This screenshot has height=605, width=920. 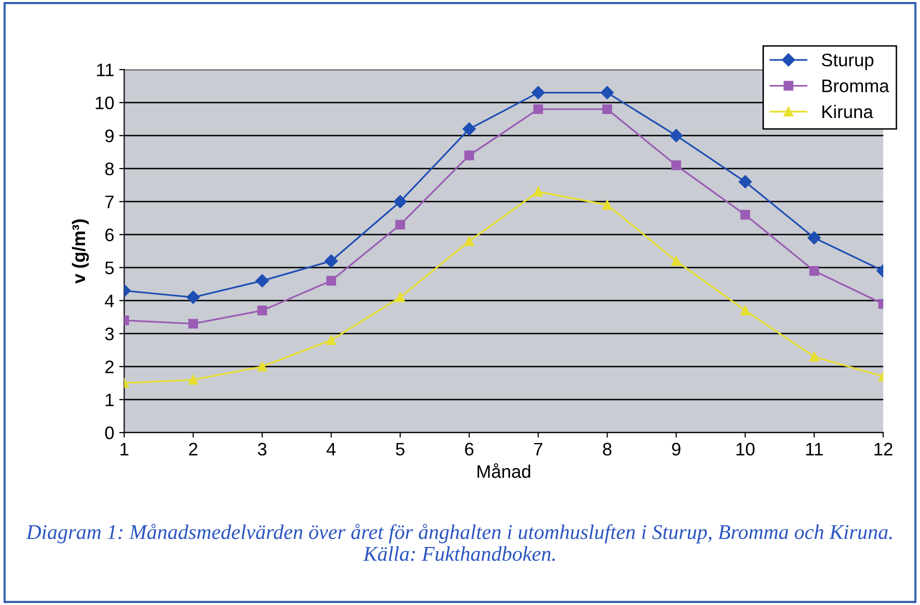 What do you see at coordinates (676, 449) in the screenshot?
I see `x-tick-label: 9` at bounding box center [676, 449].